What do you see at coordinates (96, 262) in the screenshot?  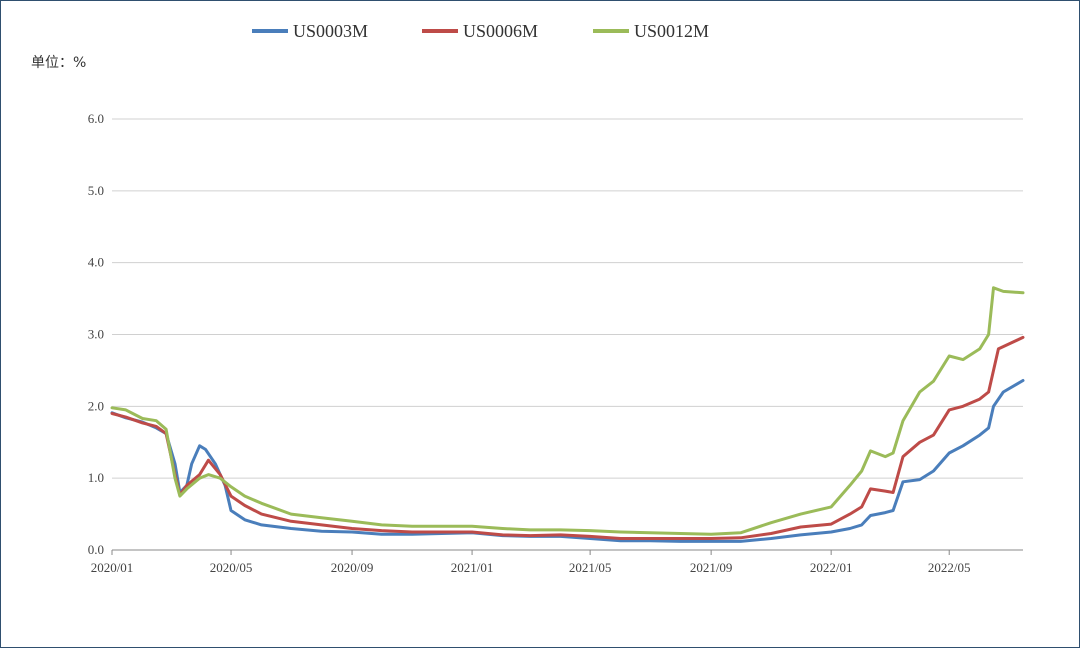 I see `y-tick-label: 4.0` at bounding box center [96, 262].